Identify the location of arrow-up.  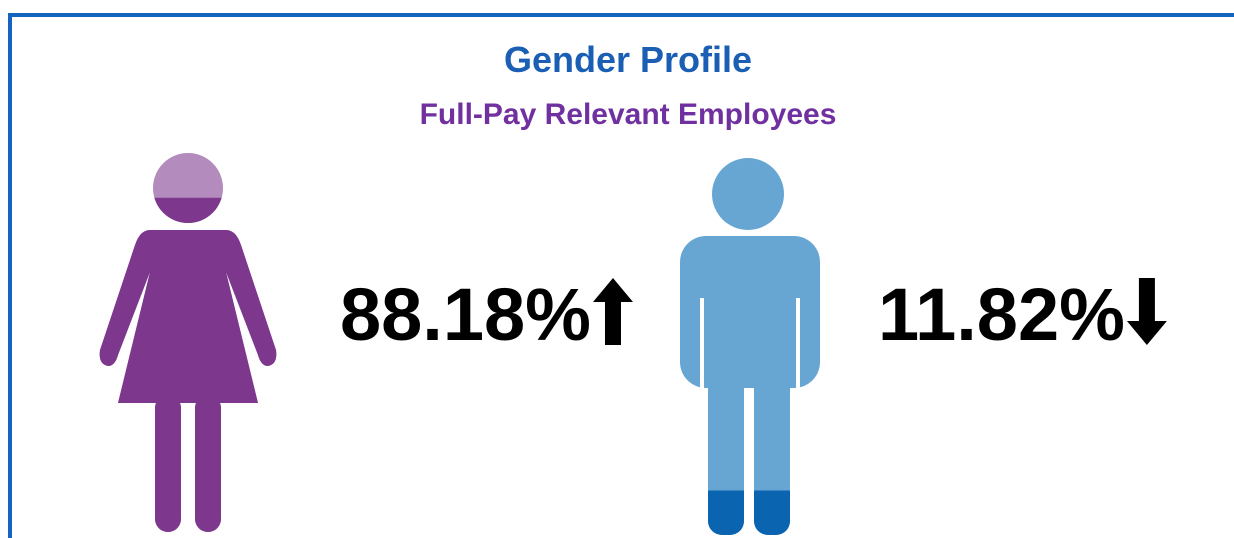
(612, 311).